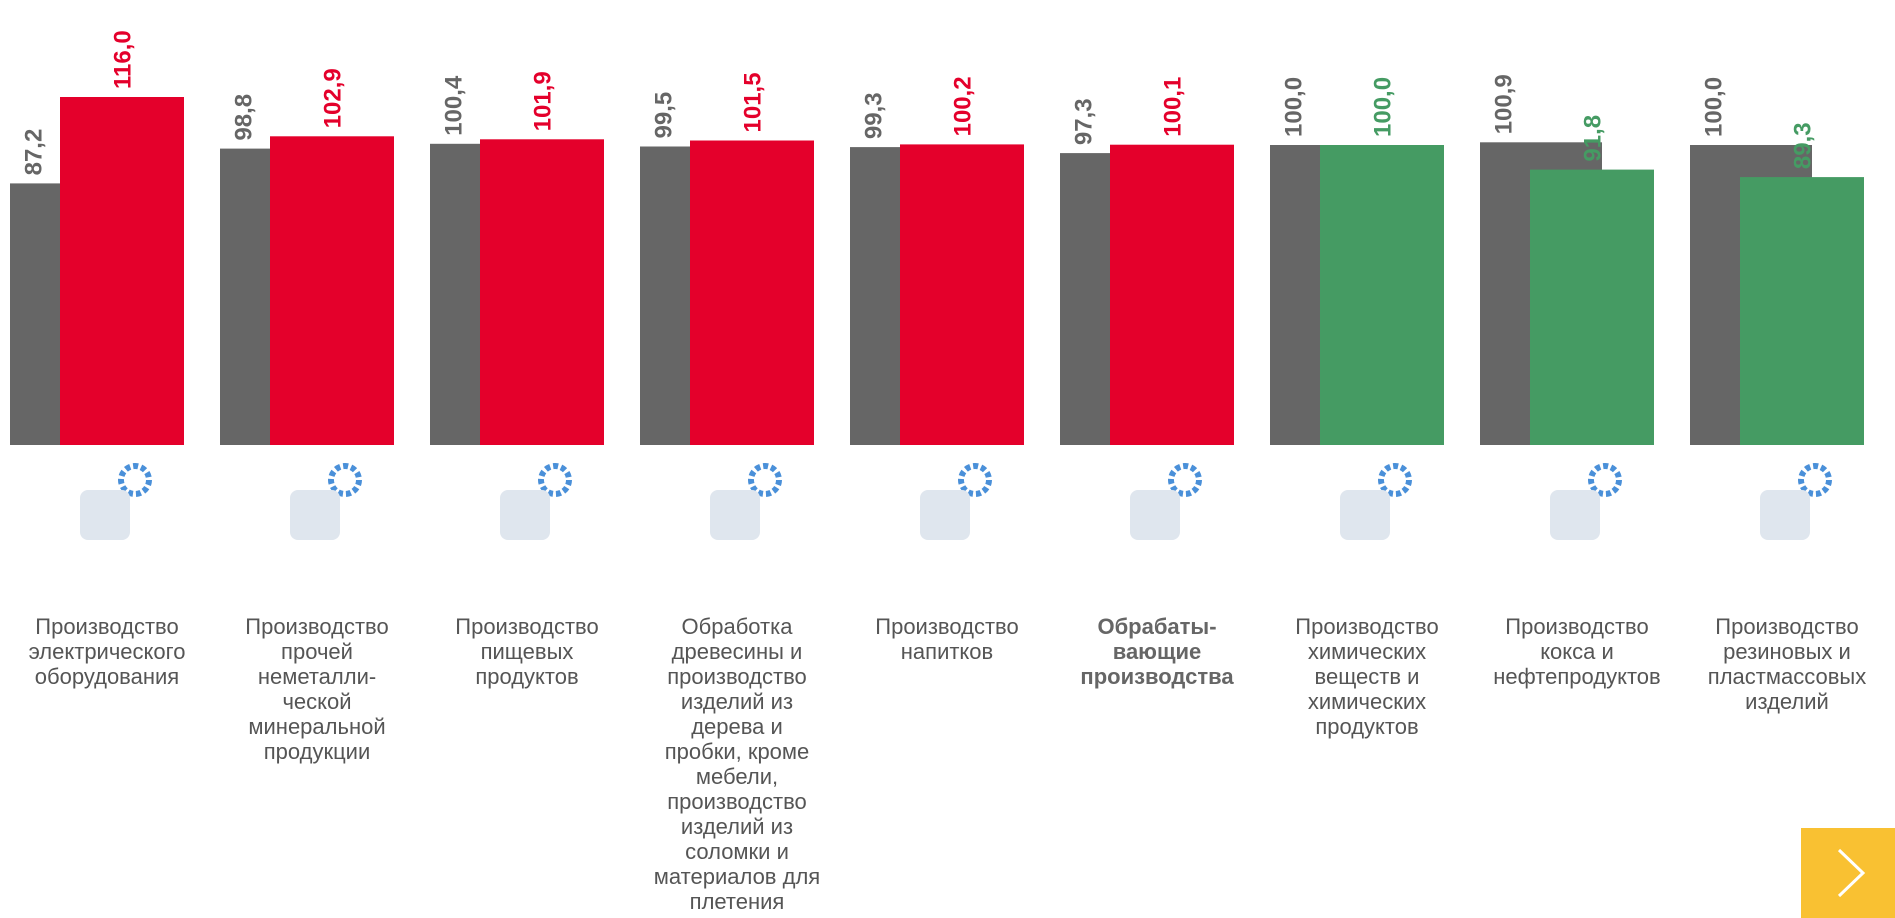  What do you see at coordinates (1503, 104) in the screenshot?
I see `value-label: 100,9` at bounding box center [1503, 104].